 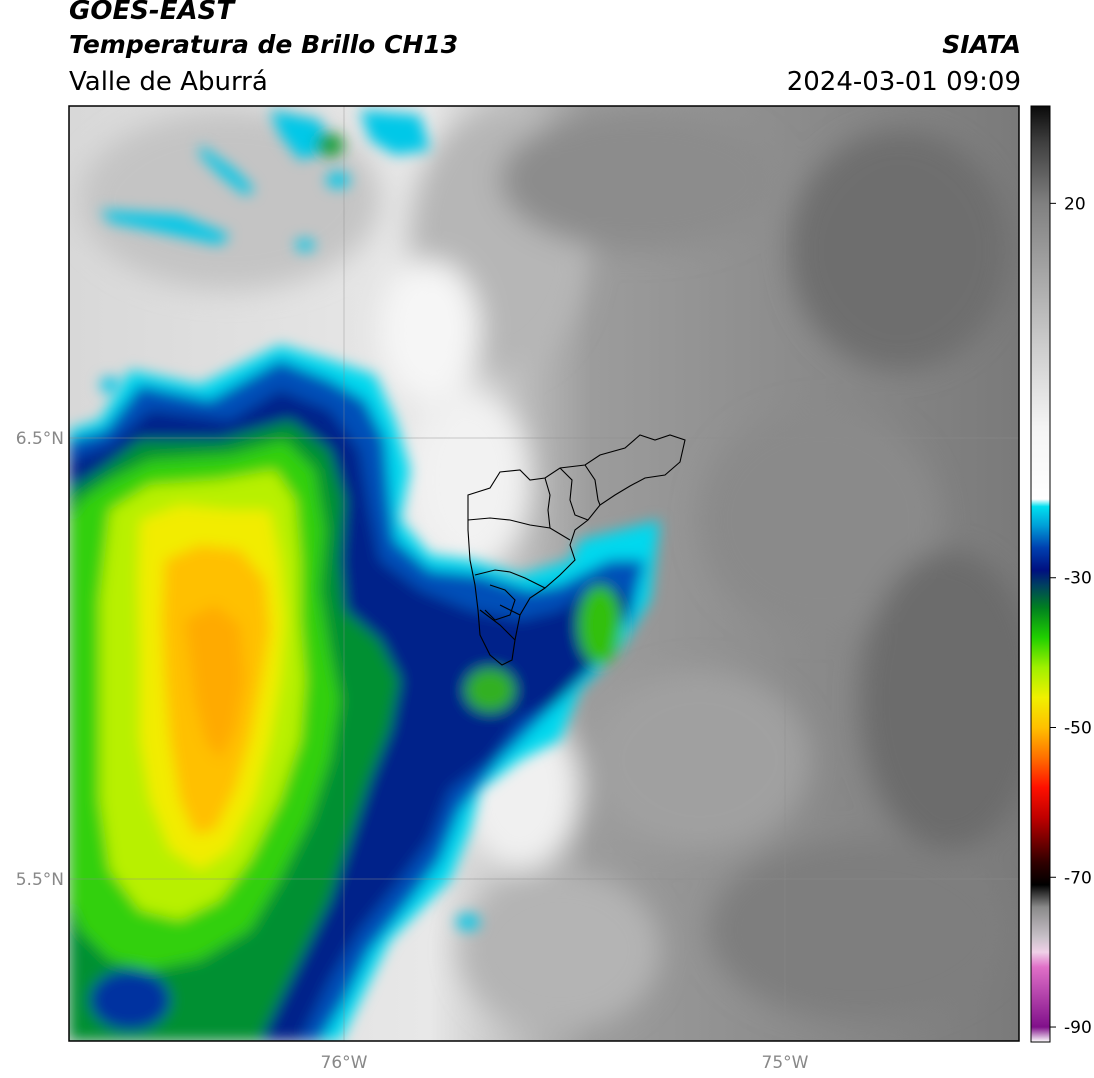 I want to click on colorbar: 20 -30 -50 -70 -90, so click(x=1061, y=574).